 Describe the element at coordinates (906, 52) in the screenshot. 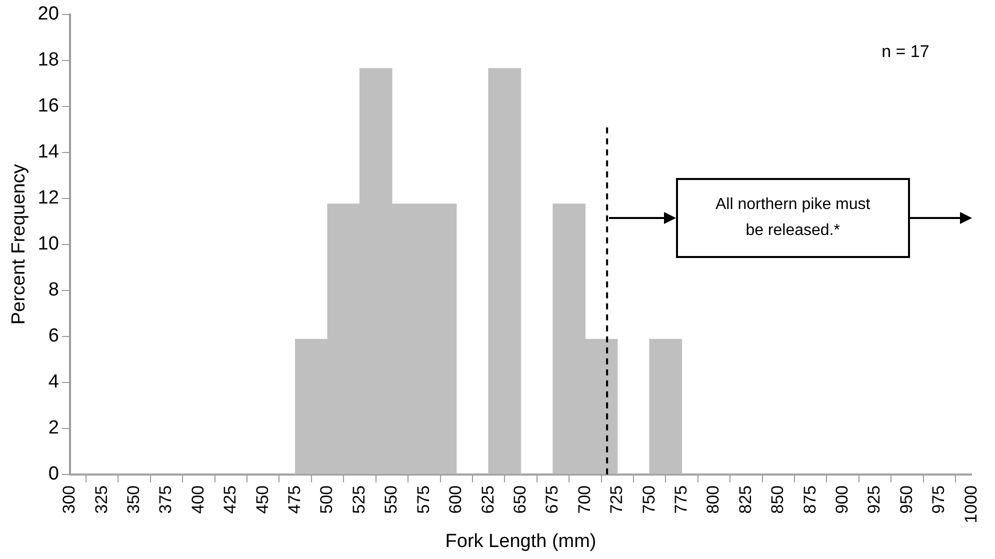

I see `annotation: n = 17` at that location.